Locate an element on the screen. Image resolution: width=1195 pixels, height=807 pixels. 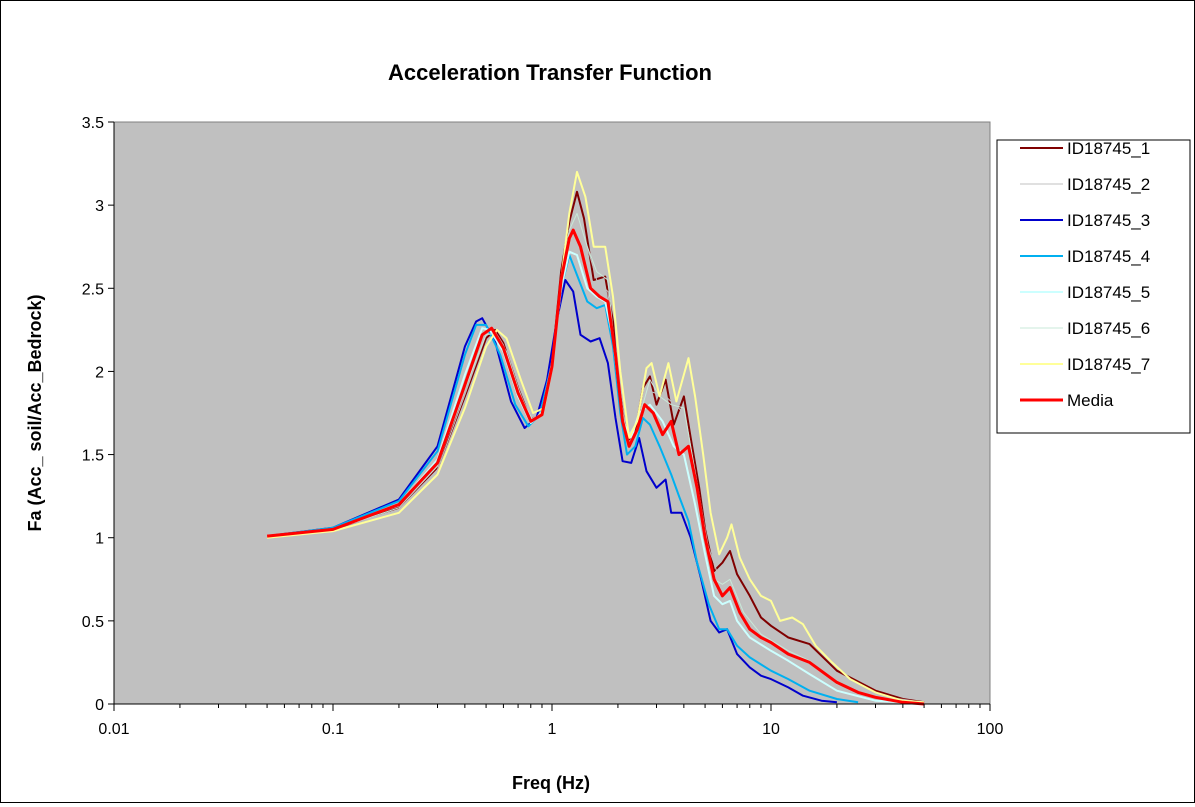
legend-label: ID18745_5 is located at coordinates (1108, 292).